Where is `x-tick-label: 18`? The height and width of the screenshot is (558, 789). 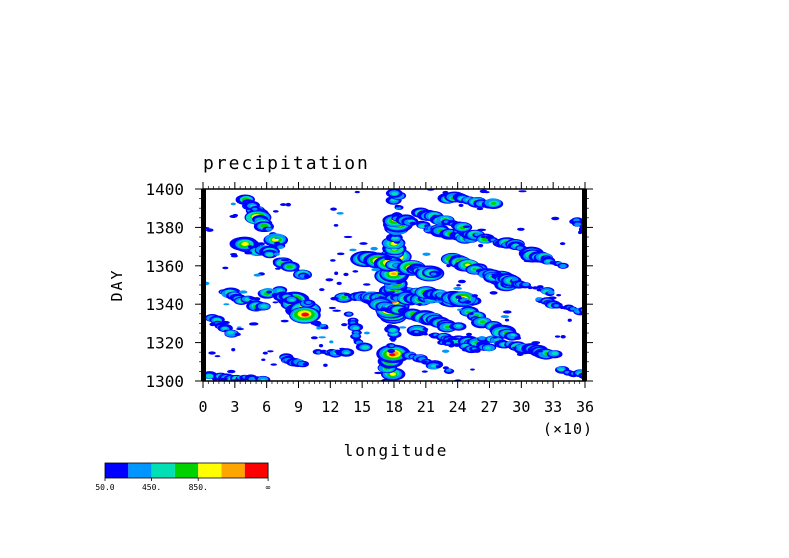 x-tick-label: 18 is located at coordinates (394, 407).